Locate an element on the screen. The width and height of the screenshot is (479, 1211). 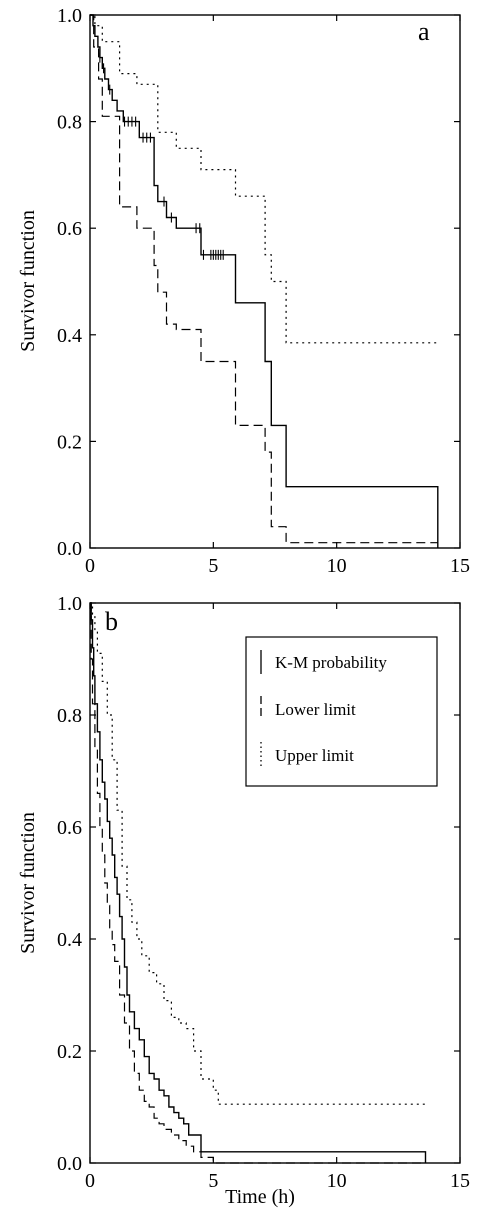
legend-entry: Upper limit is located at coordinates (307, 754).